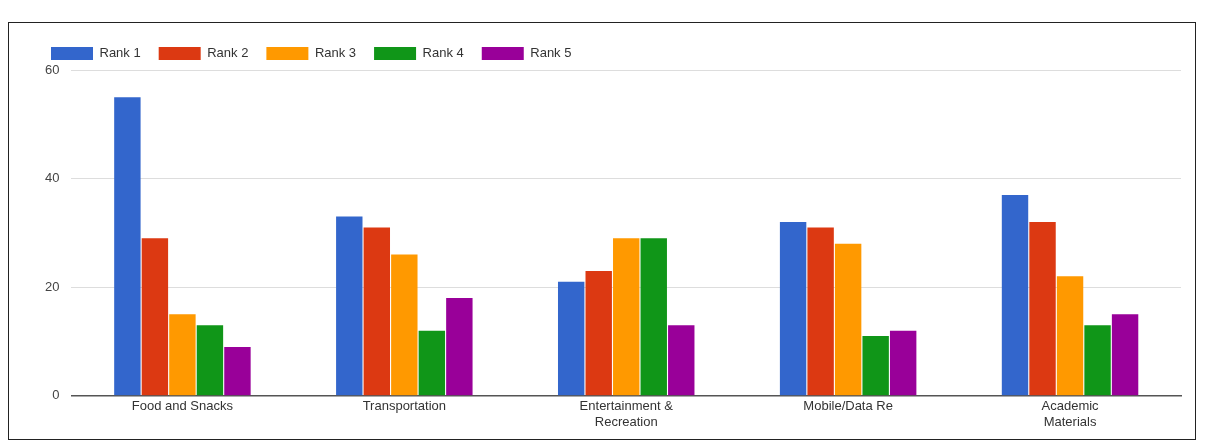  I want to click on legend-label: Rank 5, so click(551, 53).